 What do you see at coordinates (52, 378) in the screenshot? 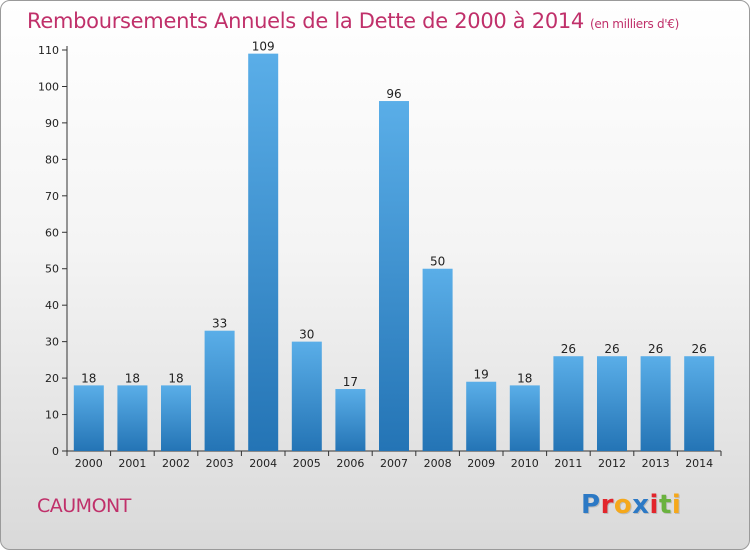
I see `y-tick-label: 20` at bounding box center [52, 378].